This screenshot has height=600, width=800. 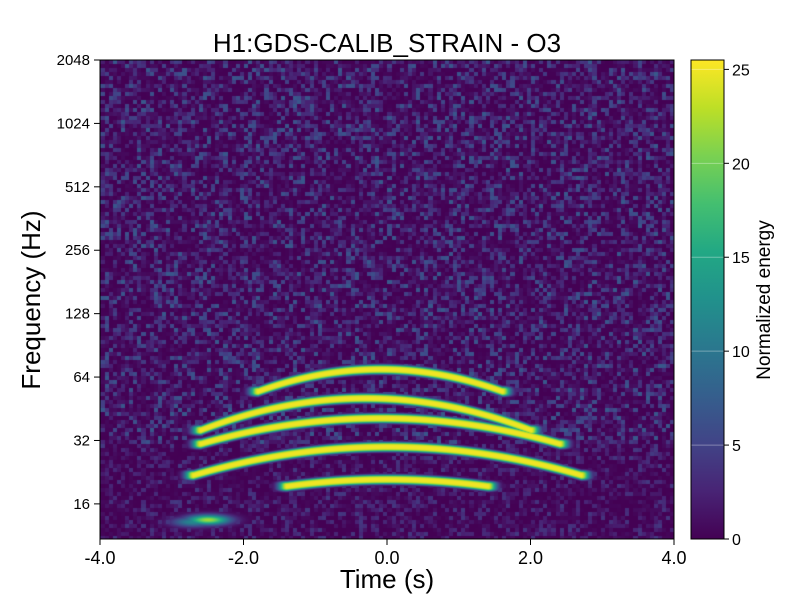 I want to click on y-tick-label: 512, so click(x=77, y=187).